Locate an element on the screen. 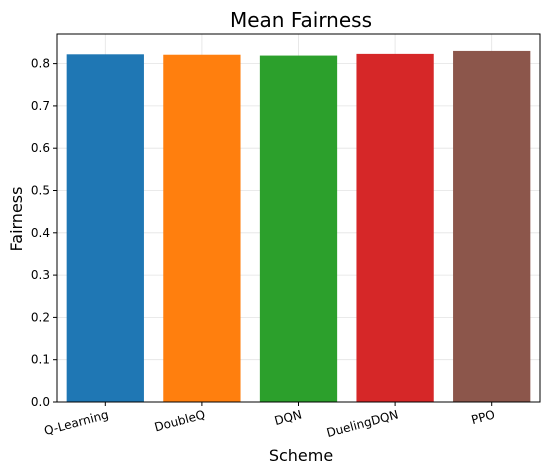  x-tick-label: DoubleQ is located at coordinates (180, 420).